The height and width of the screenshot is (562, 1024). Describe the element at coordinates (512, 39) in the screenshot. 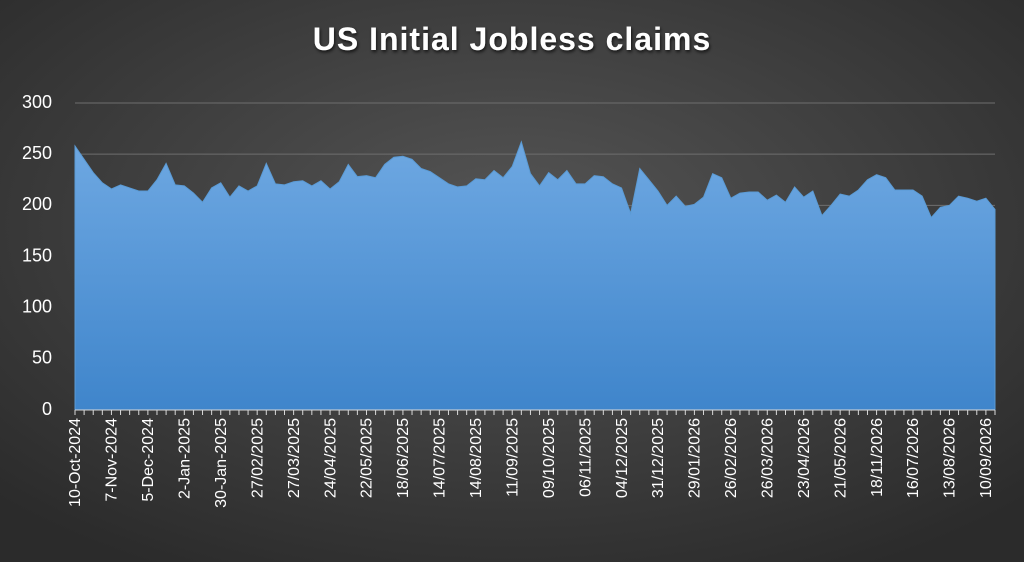

I see `chart-title: US Initial Jobless claims` at that location.